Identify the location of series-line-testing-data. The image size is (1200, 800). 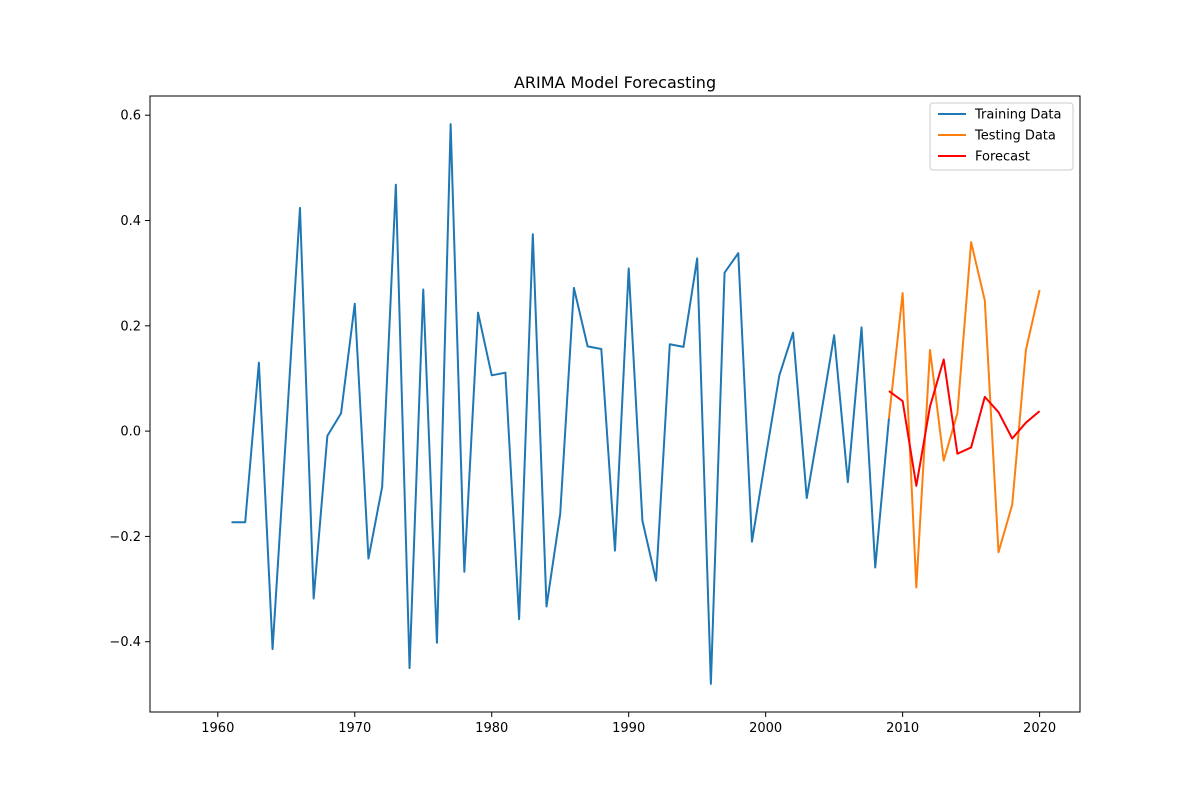
(964, 415).